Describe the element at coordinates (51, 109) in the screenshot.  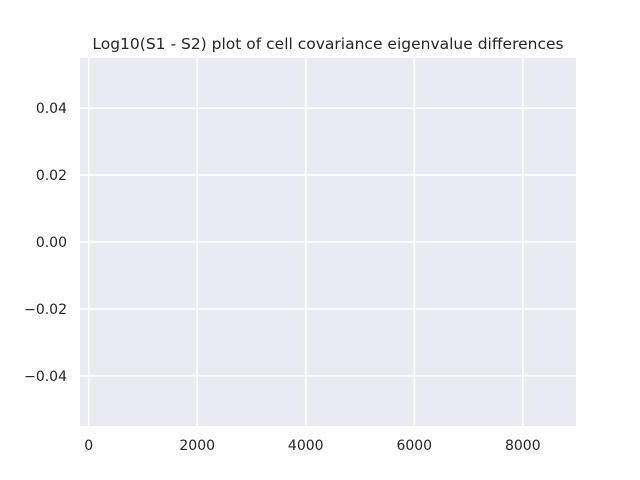
I see `y-tick-label: 0.04` at that location.